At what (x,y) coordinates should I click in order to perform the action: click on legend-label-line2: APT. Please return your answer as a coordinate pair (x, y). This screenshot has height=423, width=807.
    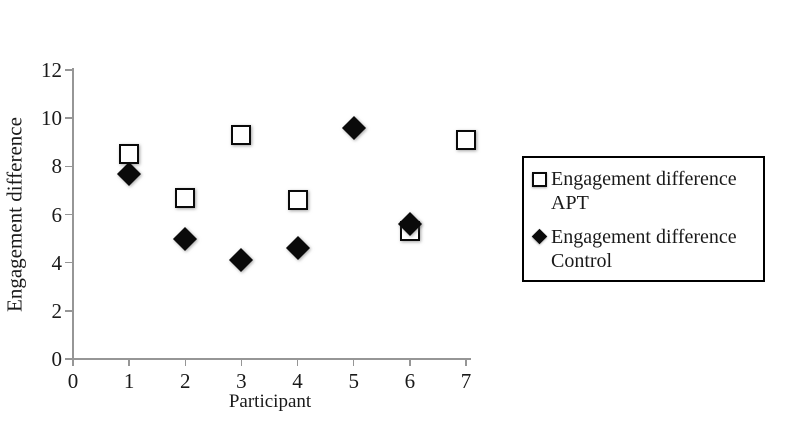
    Looking at the image, I should click on (570, 203).